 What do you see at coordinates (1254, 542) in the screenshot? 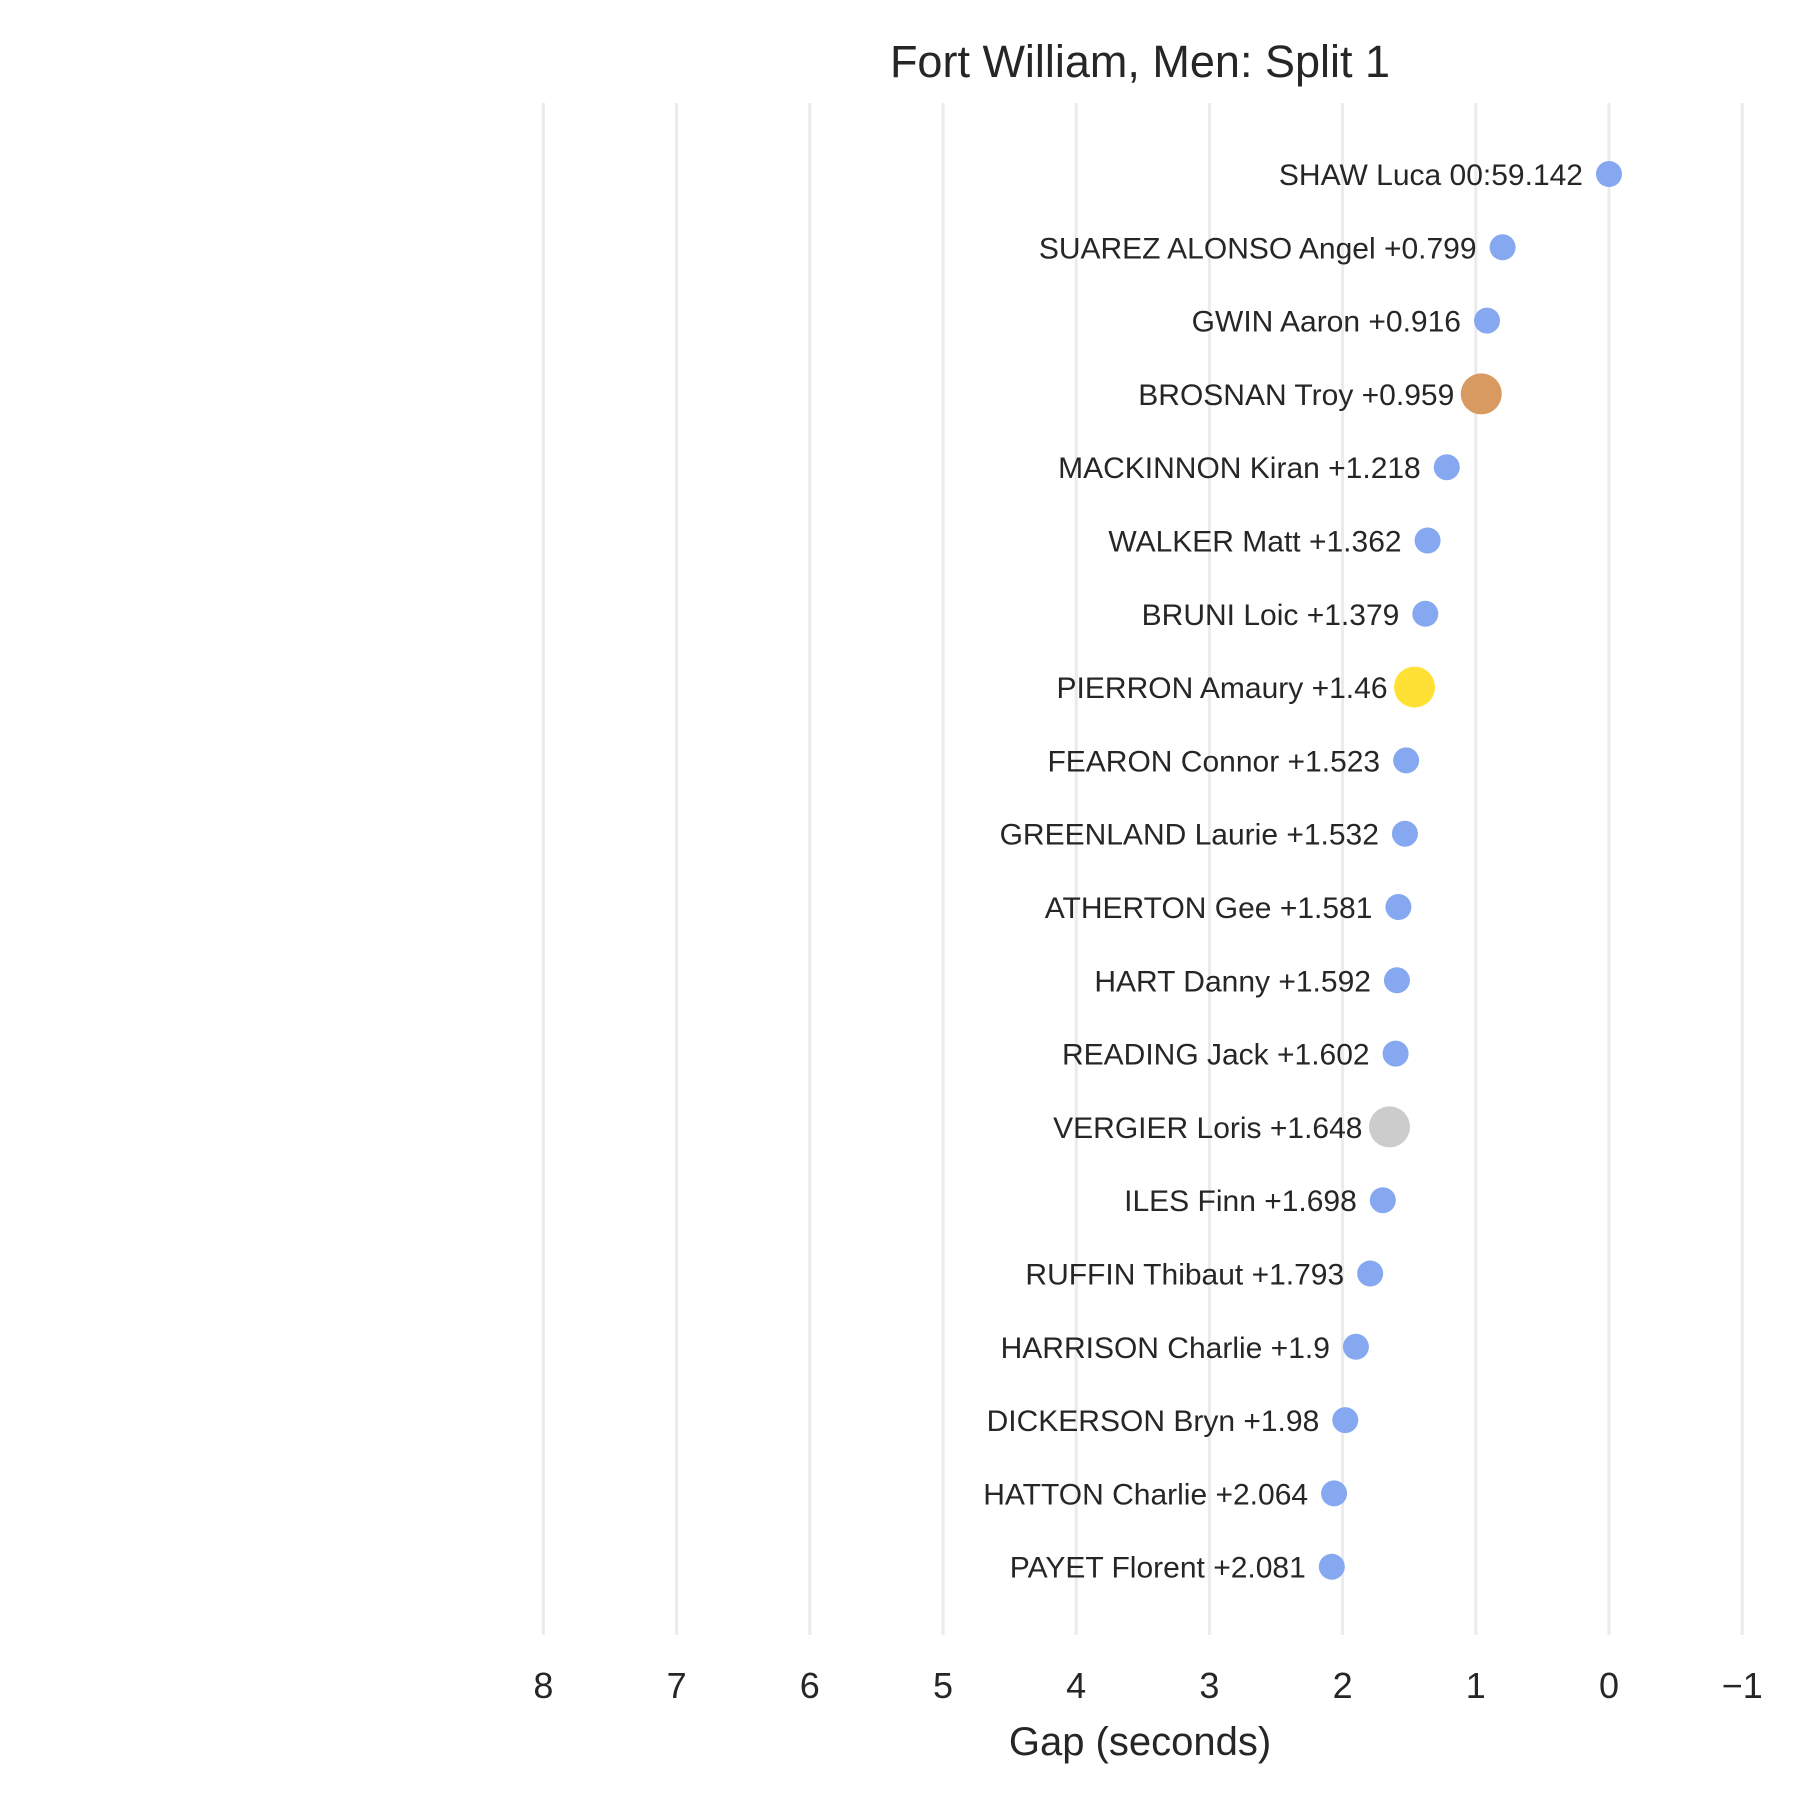
I see `data-point-label: WALKER Matt +1.362` at bounding box center [1254, 542].